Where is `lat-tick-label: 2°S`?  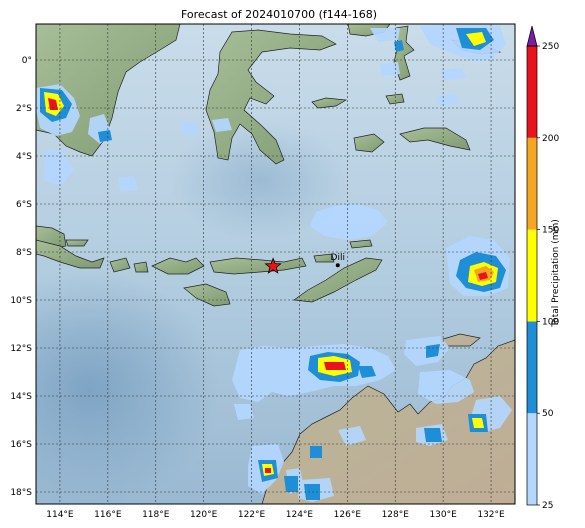 lat-tick-label: 2°S is located at coordinates (24, 109).